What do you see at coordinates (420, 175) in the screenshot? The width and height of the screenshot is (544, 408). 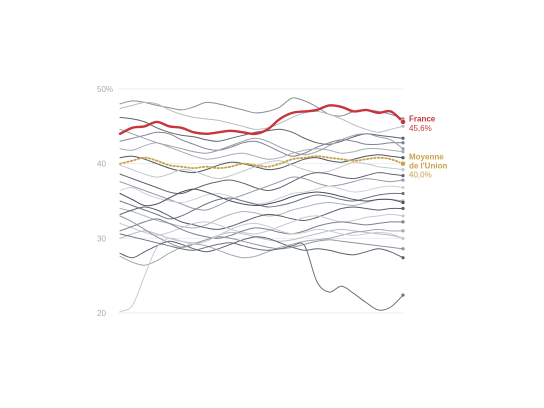 I see `eu-average-value-label: 40,0%` at bounding box center [420, 175].